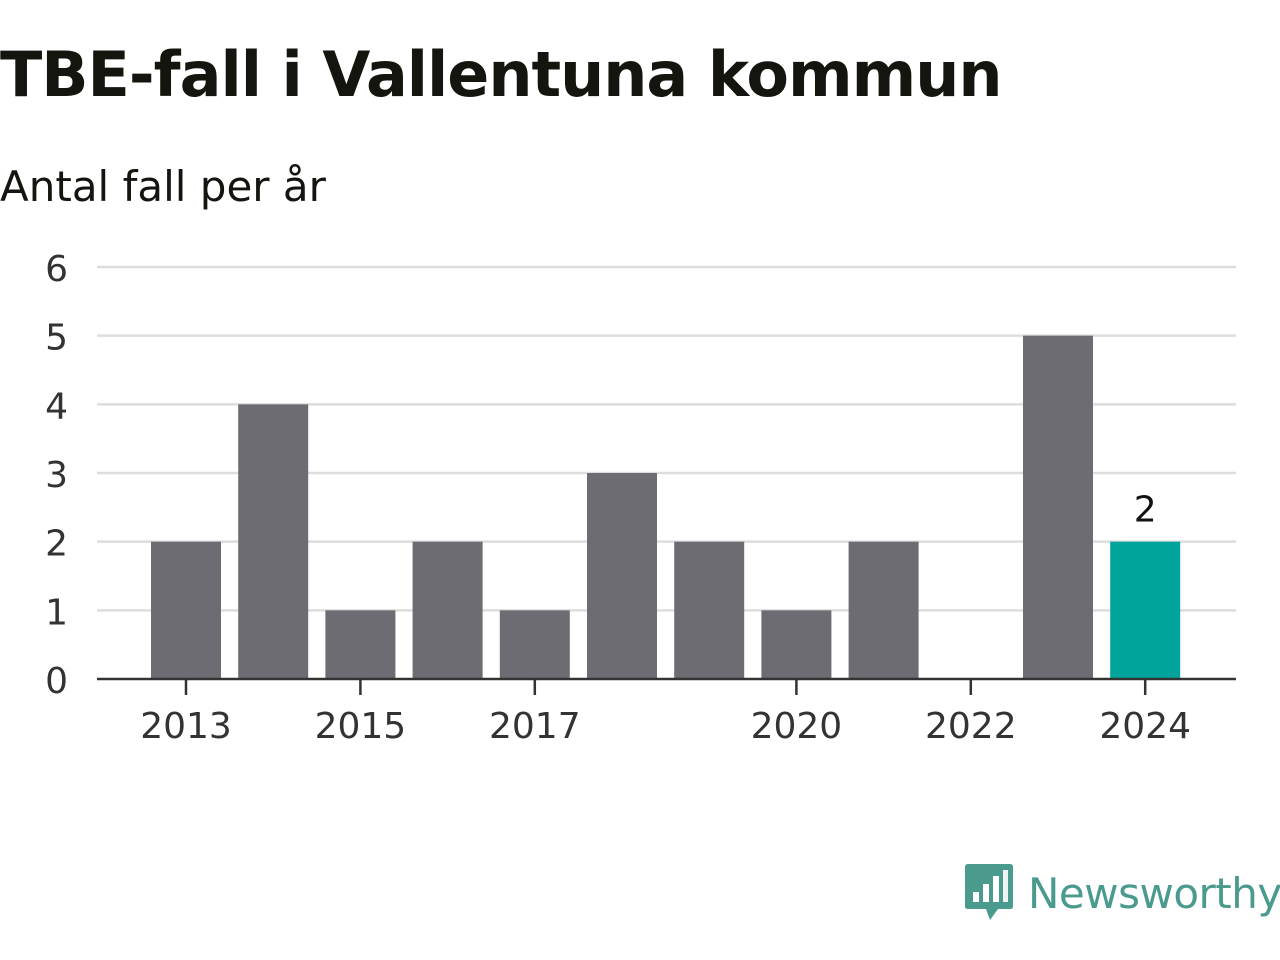 The width and height of the screenshot is (1280, 960). What do you see at coordinates (797, 726) in the screenshot?
I see `x-tick-label: 2020` at bounding box center [797, 726].